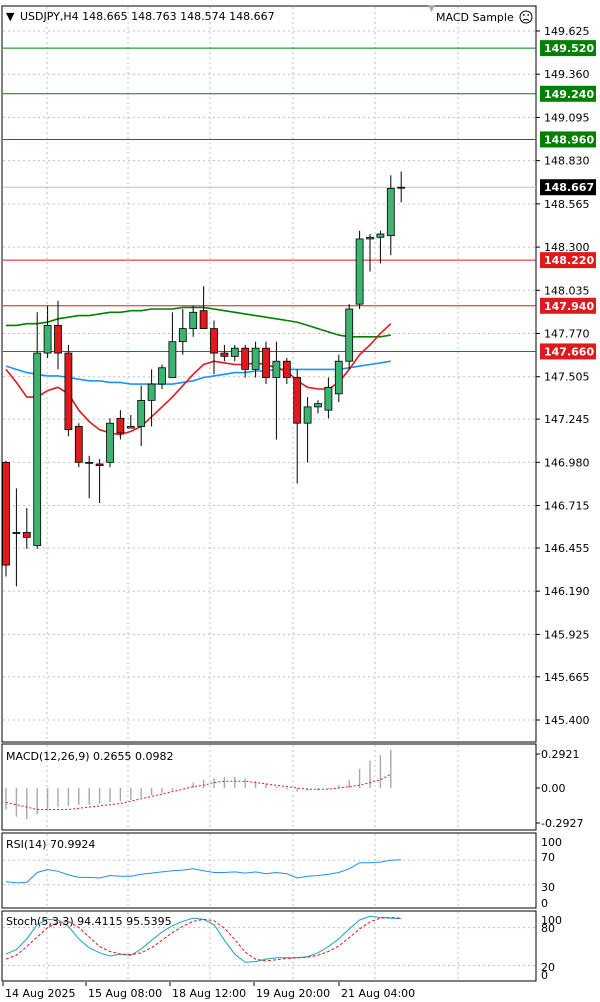  I want to click on stoch-axis-label: 80, so click(548, 928).